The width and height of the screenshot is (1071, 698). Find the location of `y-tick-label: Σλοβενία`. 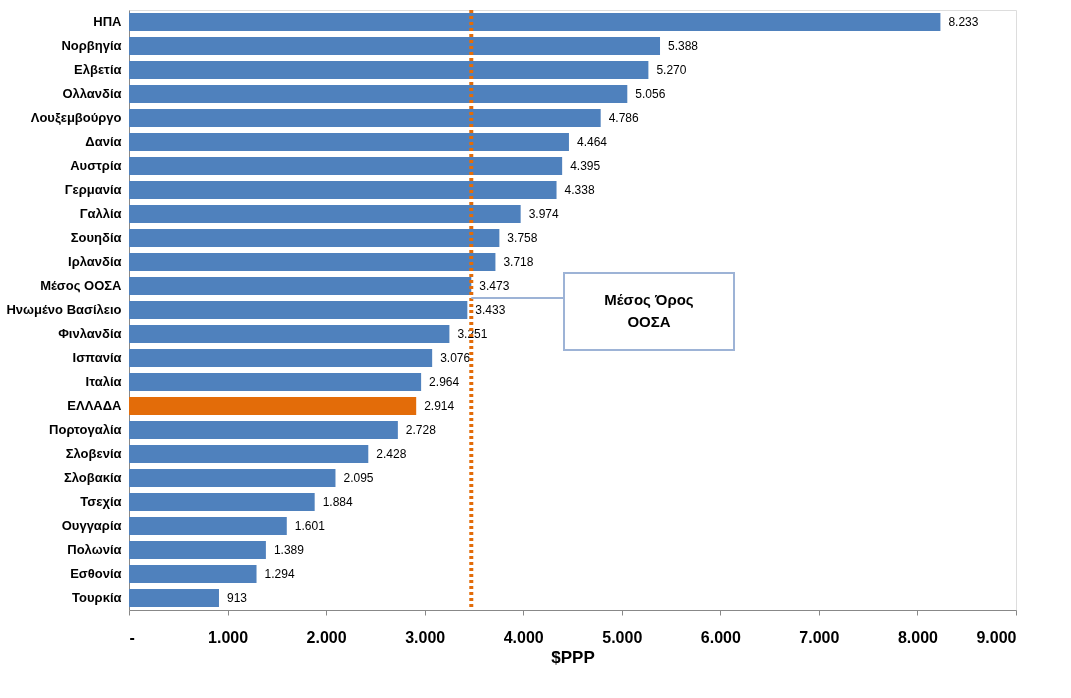

y-tick-label: Σλοβενία is located at coordinates (93, 453).